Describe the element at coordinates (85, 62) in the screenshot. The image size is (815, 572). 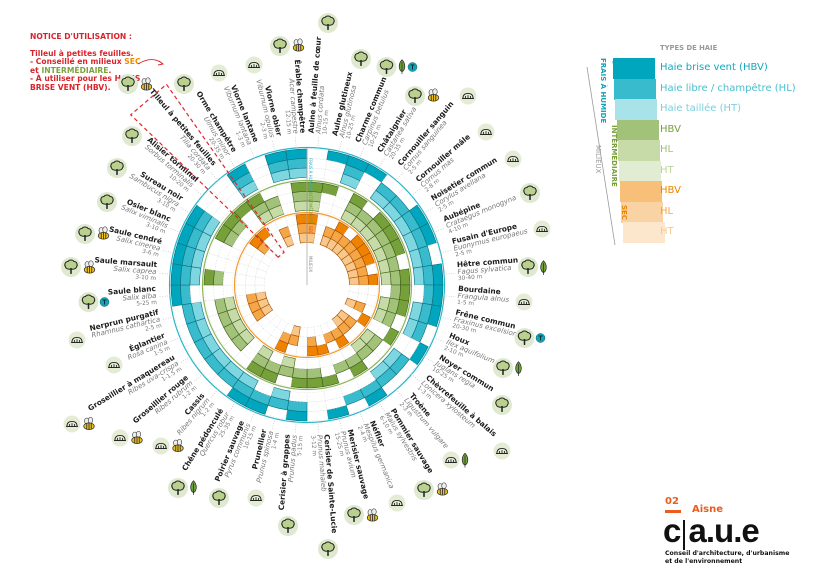
I see `notice-line: - Conseillé en milieux SEC` at that location.